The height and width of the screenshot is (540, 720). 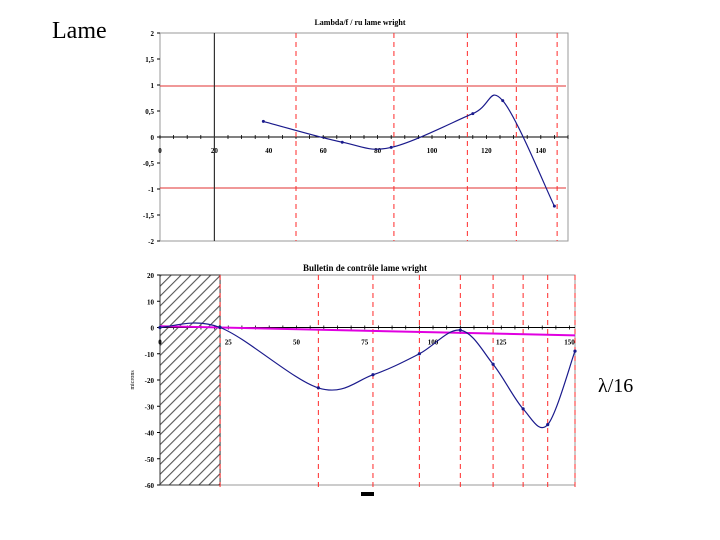 What do you see at coordinates (541, 151) in the screenshot?
I see `top-x-tick-label: 140` at bounding box center [541, 151].